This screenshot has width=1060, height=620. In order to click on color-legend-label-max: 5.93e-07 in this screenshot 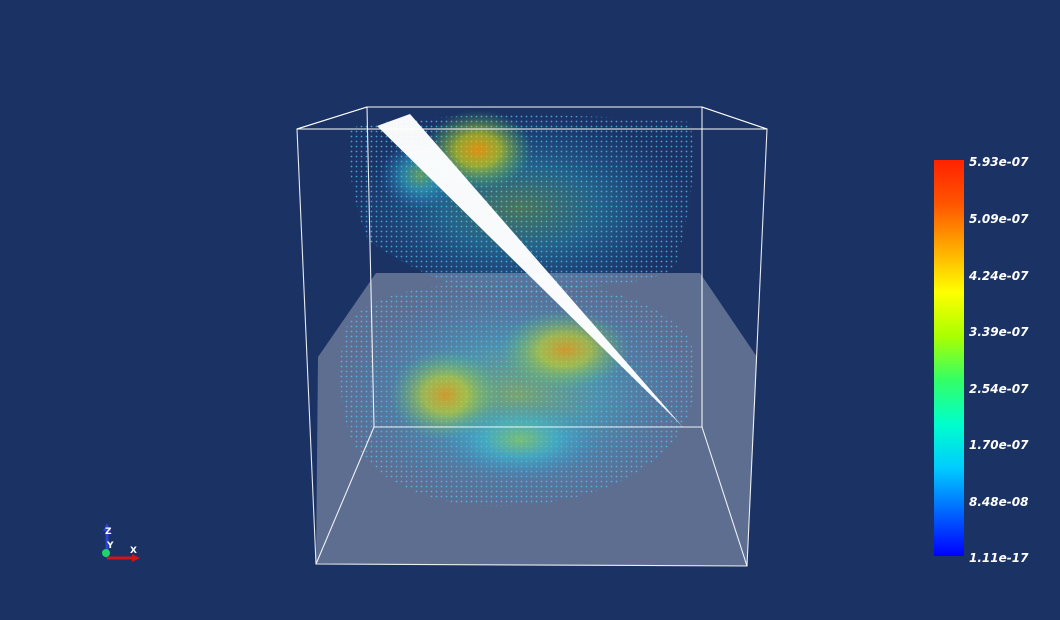, I will do `click(999, 162)`.